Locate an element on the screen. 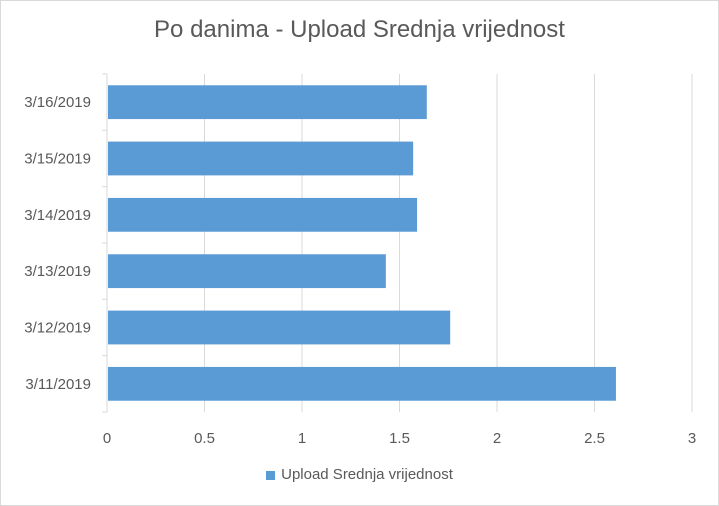 Image resolution: width=719 pixels, height=506 pixels. y-tick-label: 3/13/2019 is located at coordinates (57, 271).